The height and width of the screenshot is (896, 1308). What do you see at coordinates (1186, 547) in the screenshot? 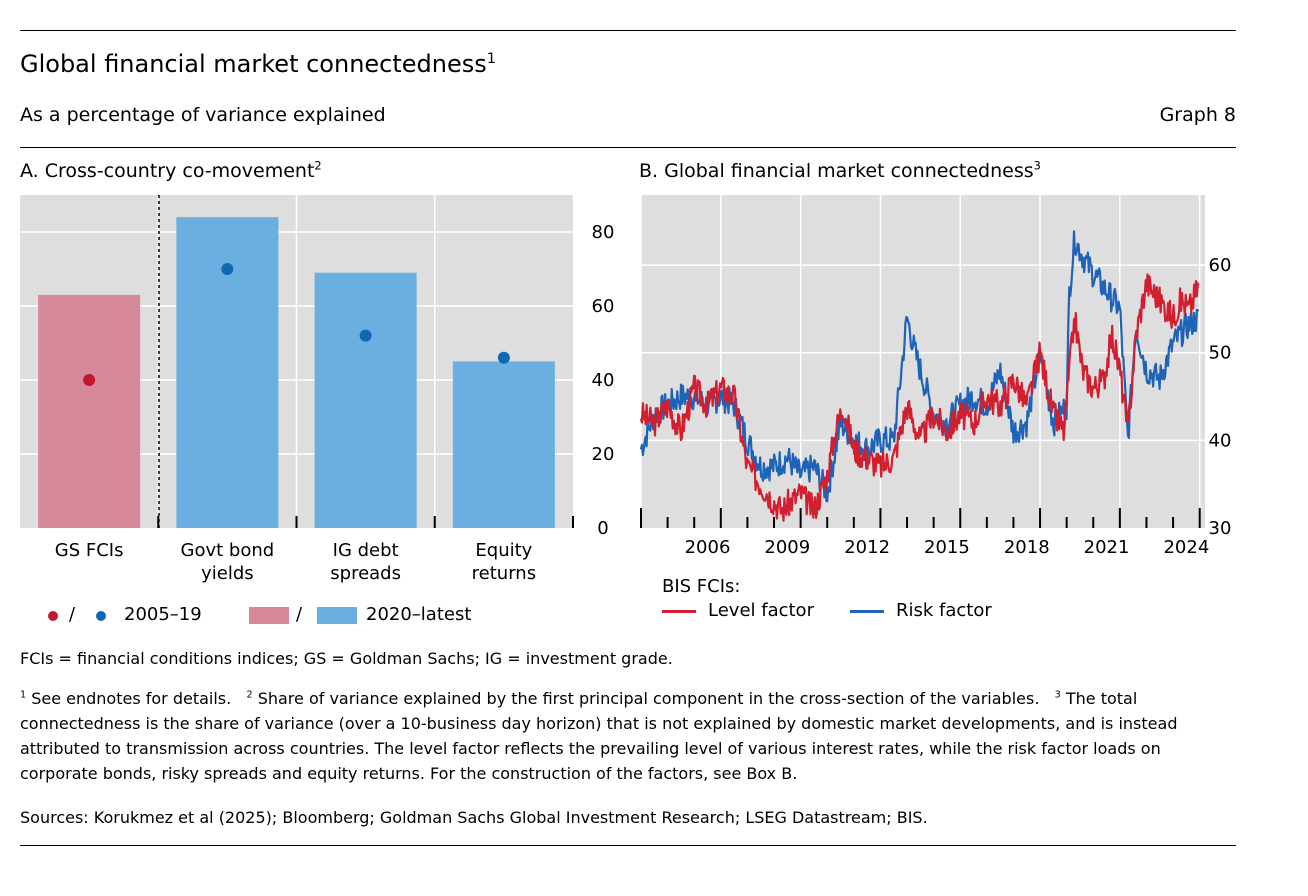
I see `panel-b-xtick-label: 2024` at bounding box center [1186, 547].